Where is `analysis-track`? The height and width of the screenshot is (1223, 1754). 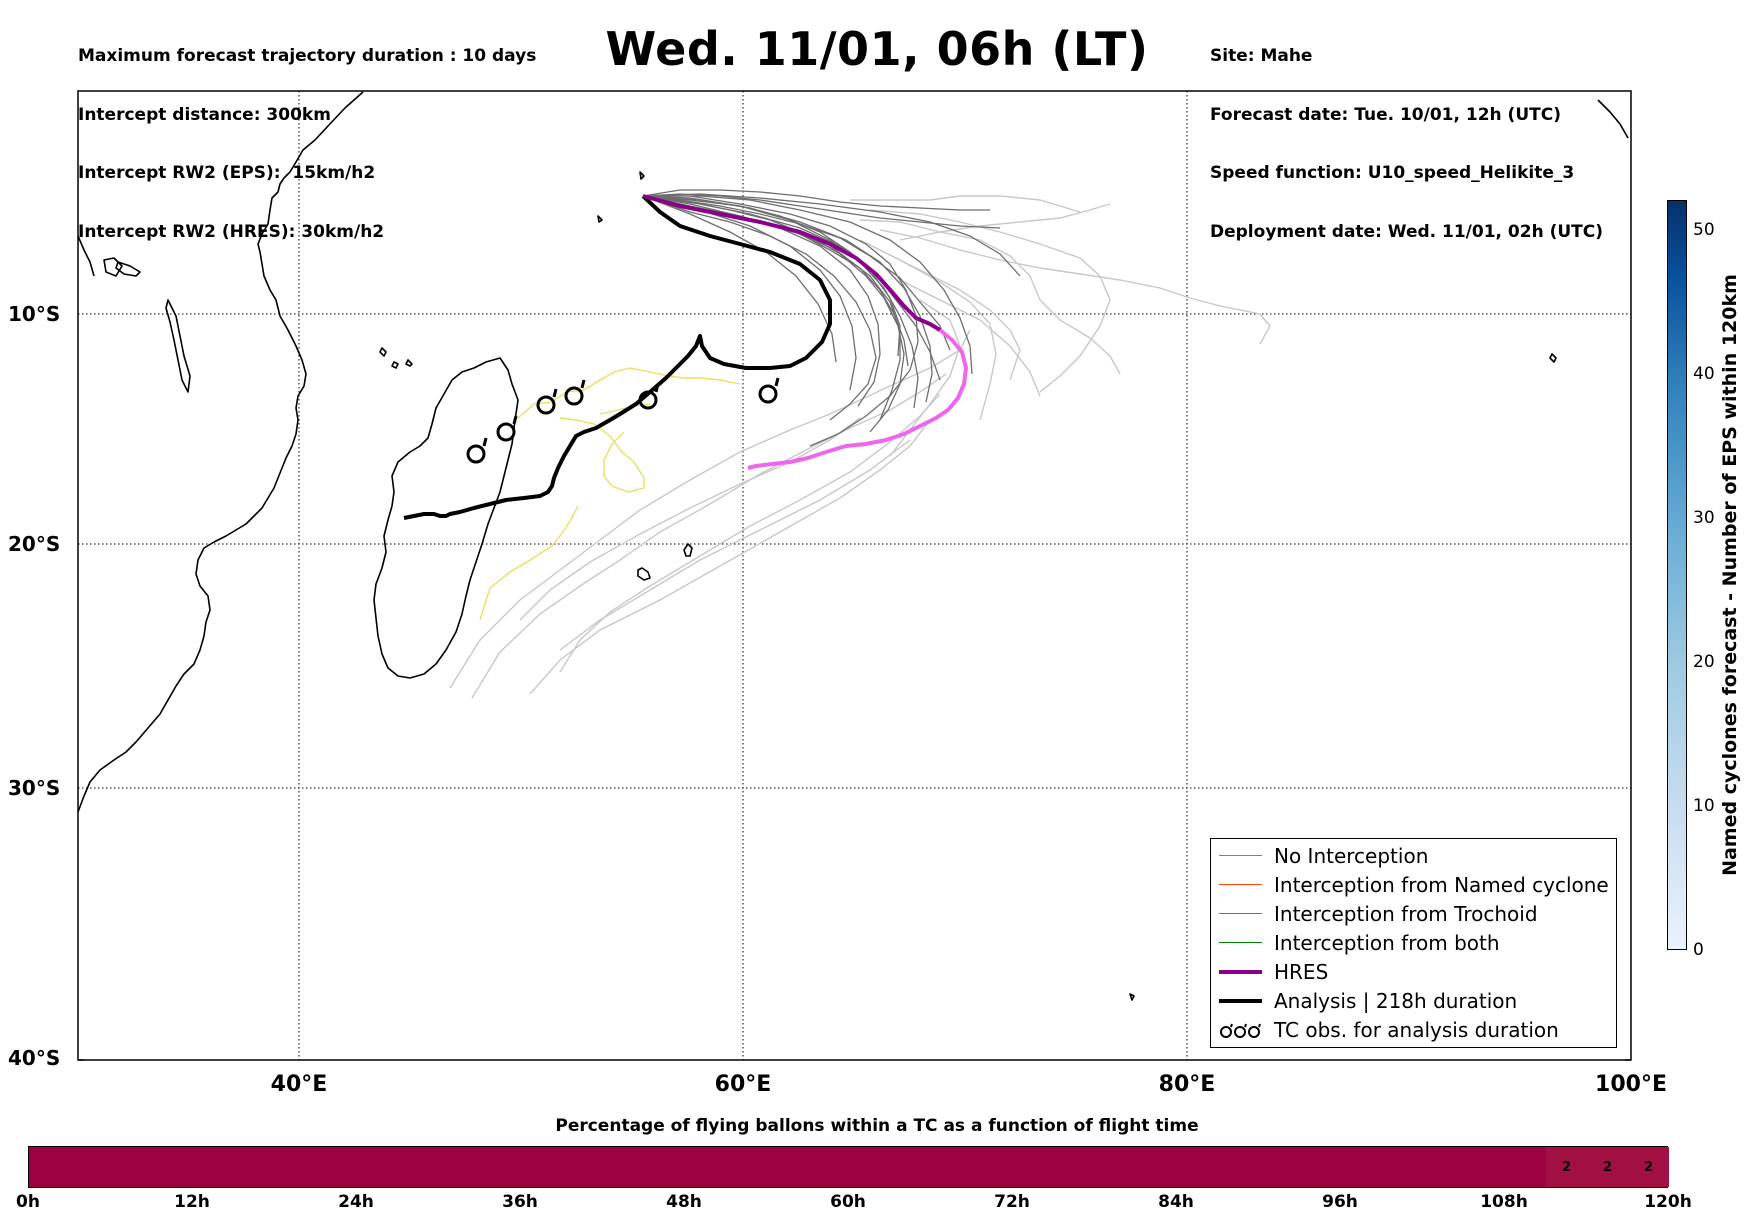 analysis-track is located at coordinates (617, 357).